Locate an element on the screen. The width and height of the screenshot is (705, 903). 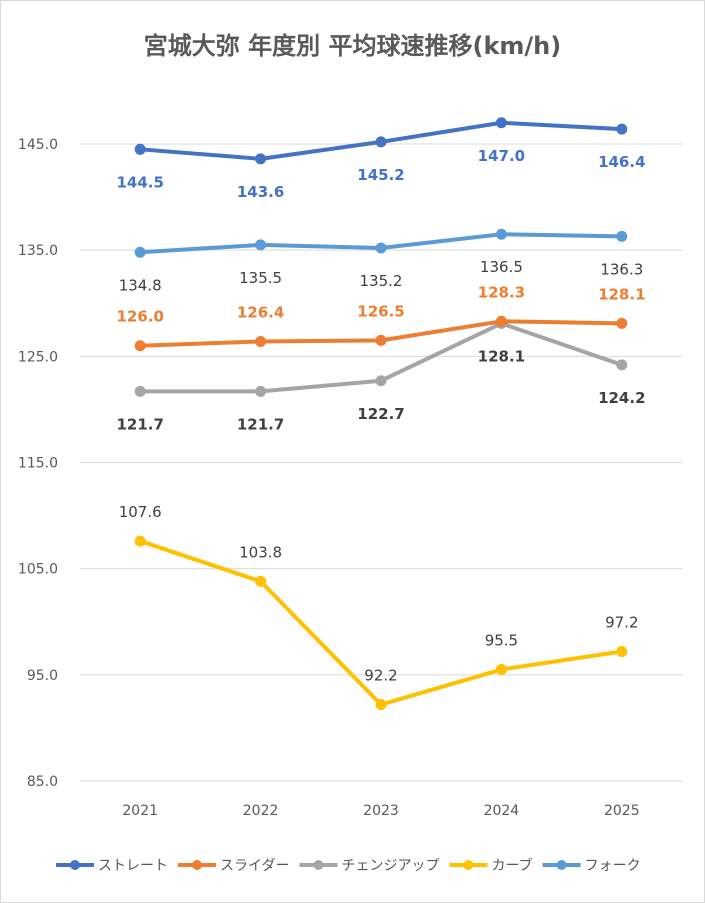
x-tick-label: 2025 is located at coordinates (622, 811).